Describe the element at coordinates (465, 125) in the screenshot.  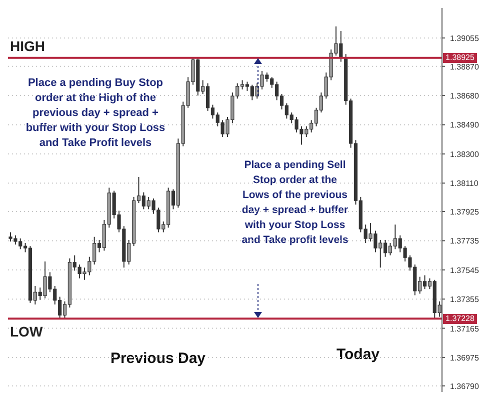
I see `y-tick-label: 1.38490` at that location.